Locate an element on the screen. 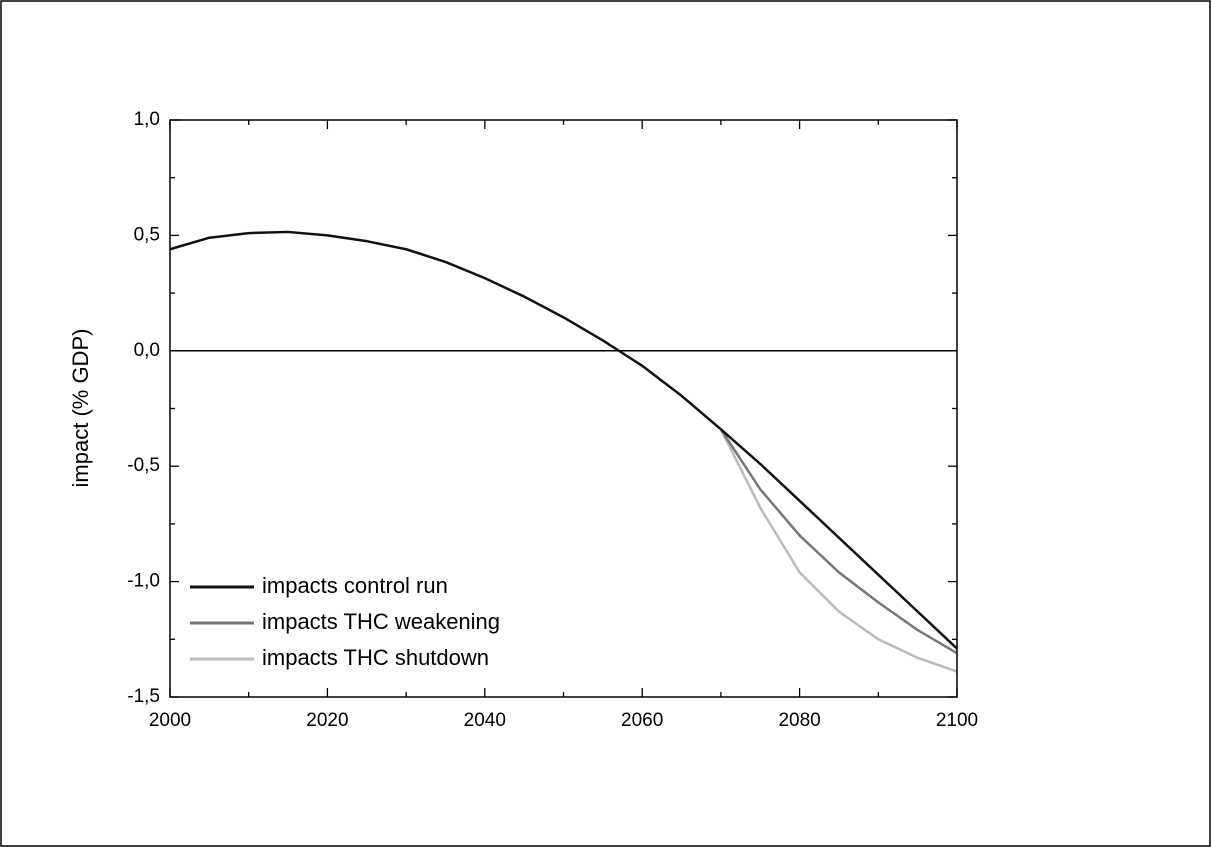 The width and height of the screenshot is (1212, 848). legend-label: impacts THC weakening is located at coordinates (381, 621).